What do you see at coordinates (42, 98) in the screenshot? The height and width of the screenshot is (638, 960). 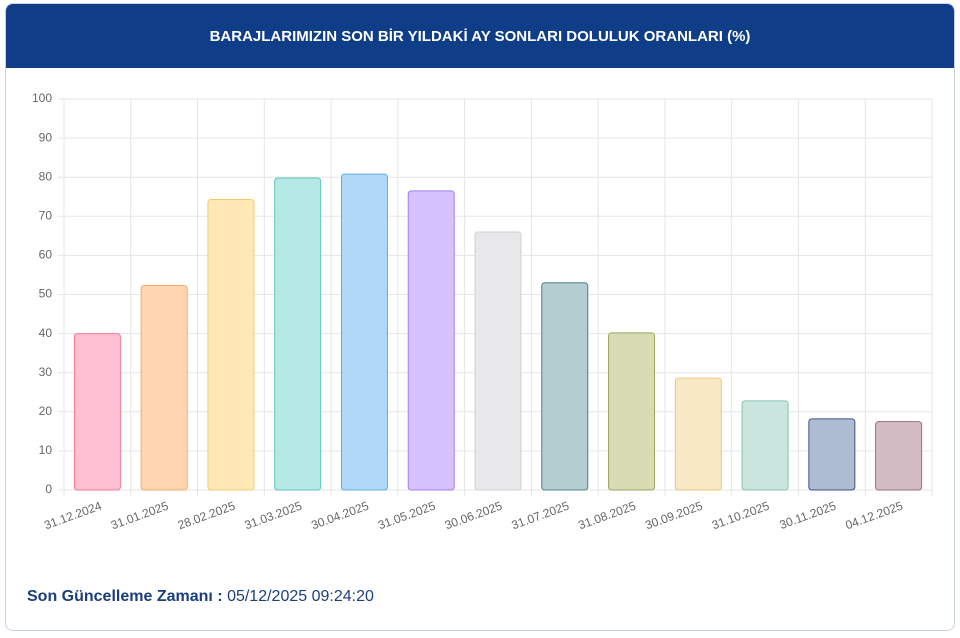 I see `y-tick-label: 100` at bounding box center [42, 98].